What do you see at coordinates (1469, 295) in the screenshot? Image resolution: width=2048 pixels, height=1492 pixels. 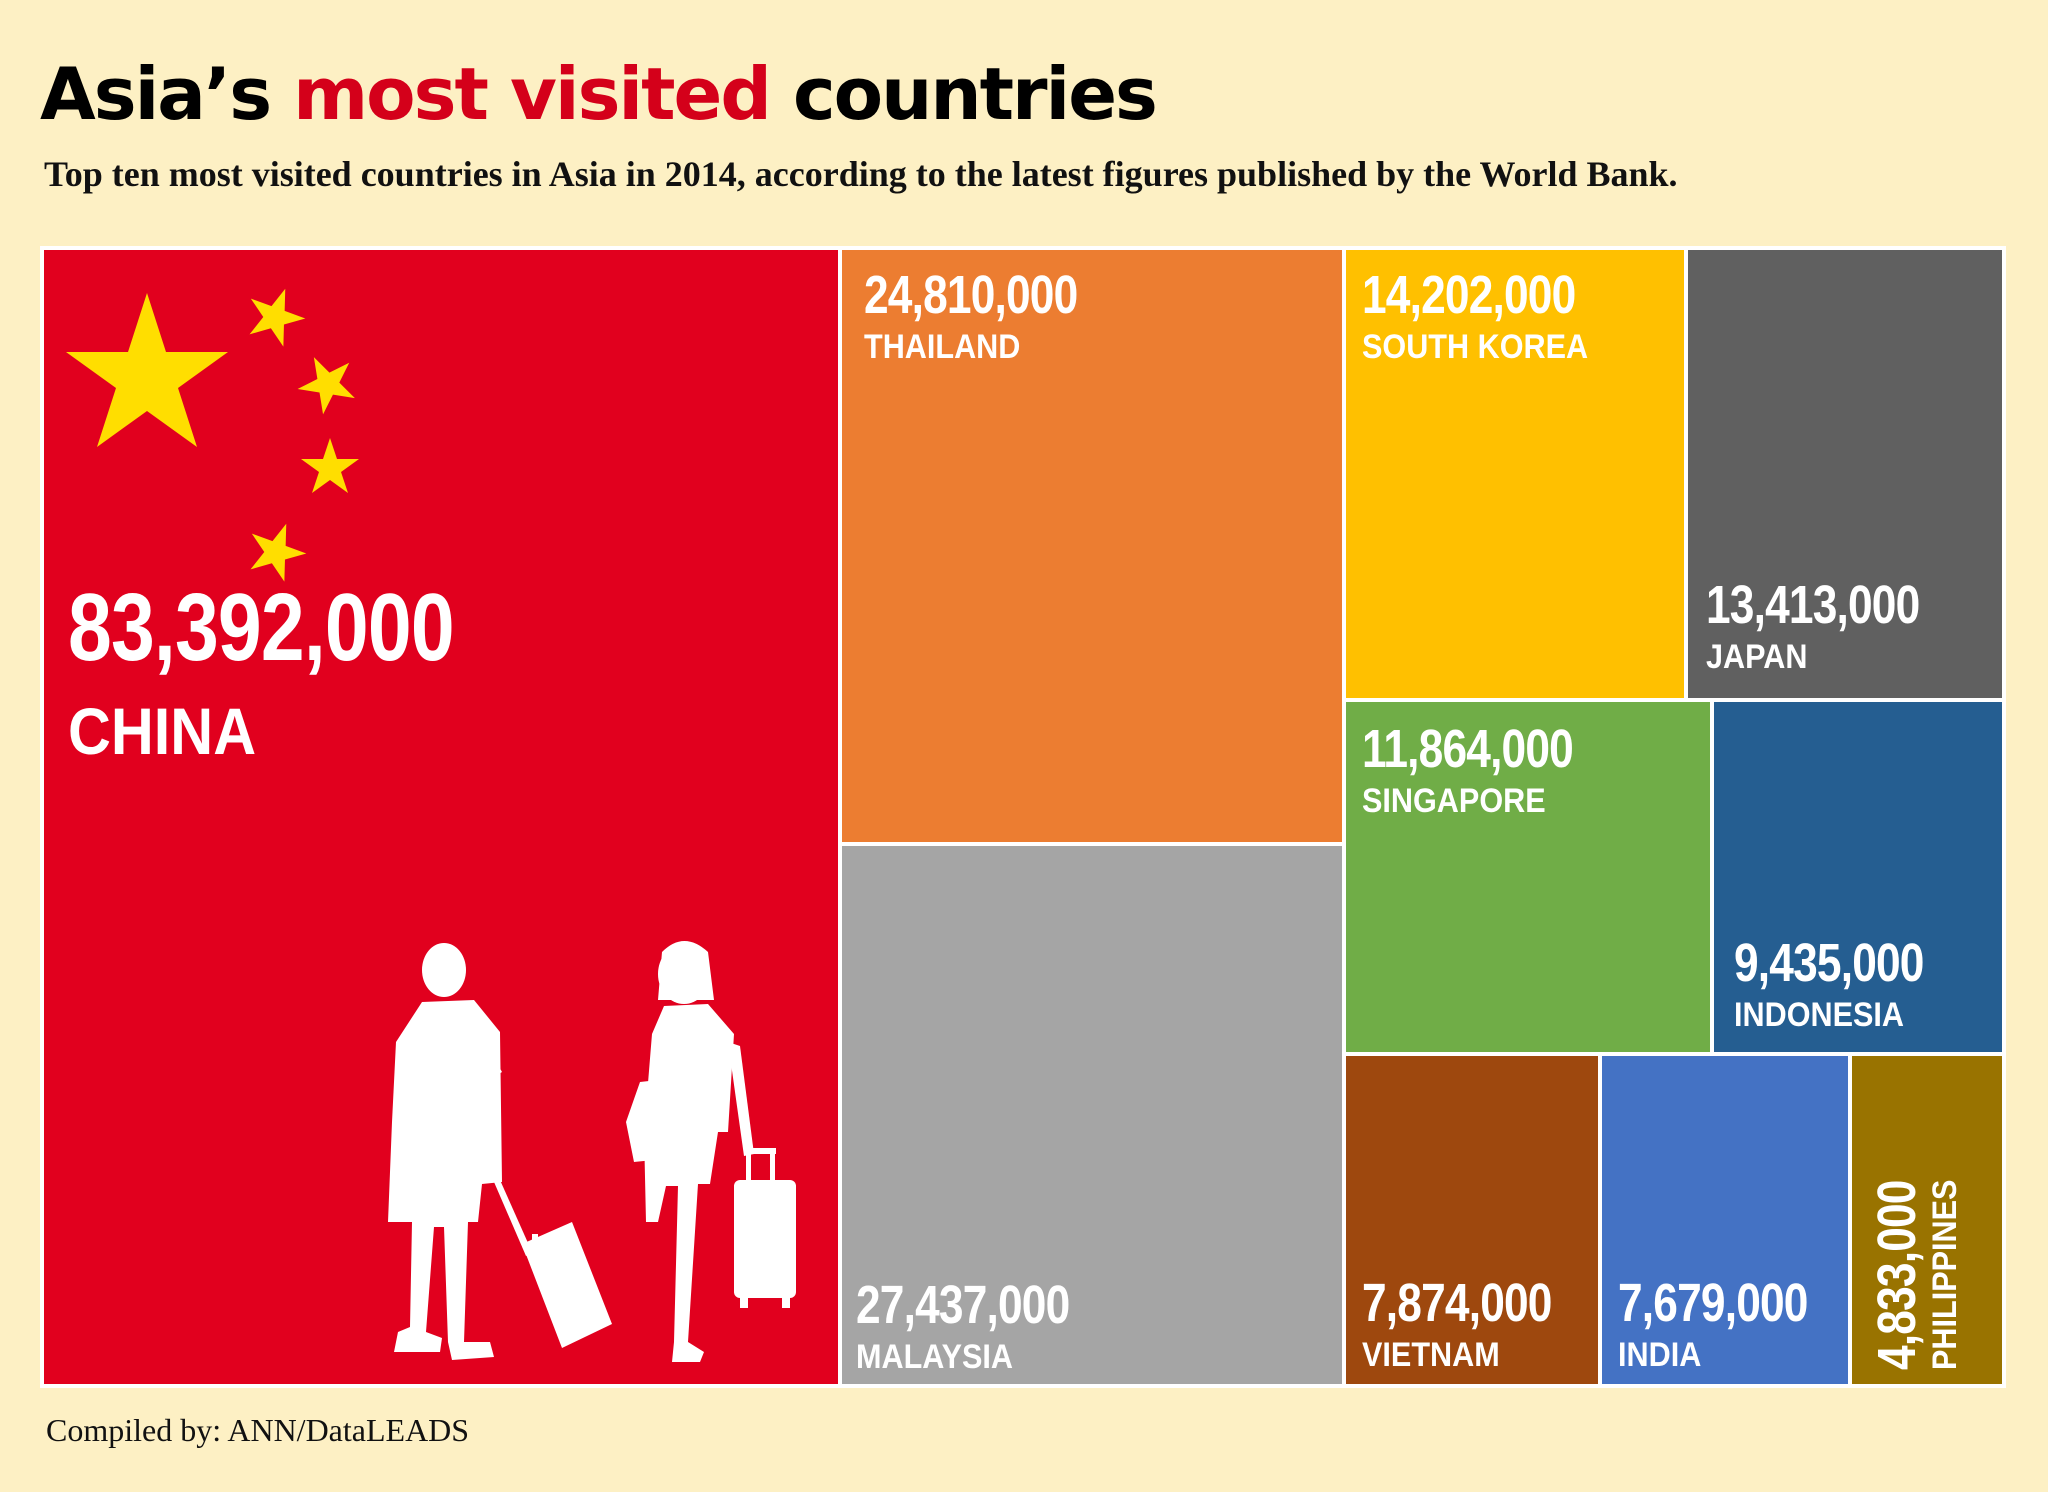 I see `value-label-south-korea: 14,202,000` at bounding box center [1469, 295].